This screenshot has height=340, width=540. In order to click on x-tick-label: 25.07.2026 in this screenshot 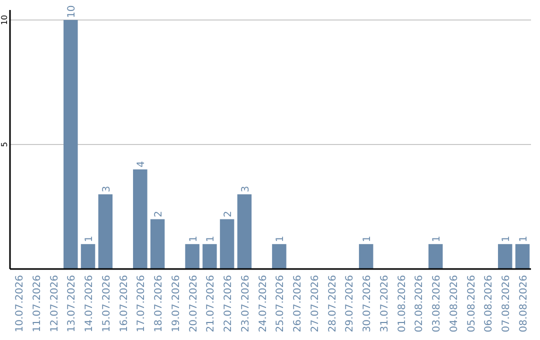, I will do `click(280, 303)`.